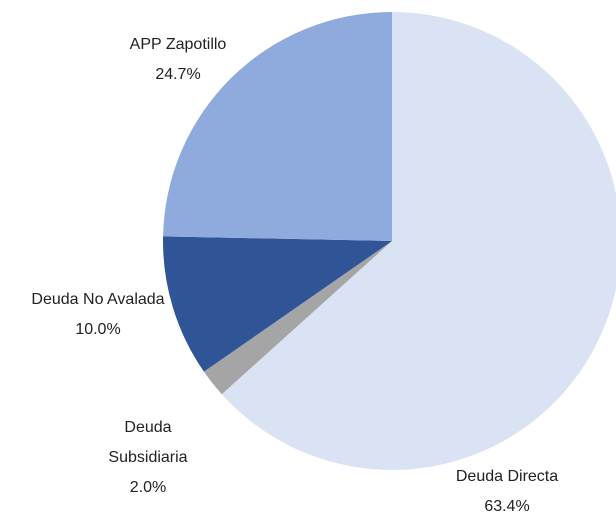 Image resolution: width=616 pixels, height=514 pixels. What do you see at coordinates (99, 315) in the screenshot?
I see `data-label: Deuda No Avalada 10.0%` at bounding box center [99, 315].